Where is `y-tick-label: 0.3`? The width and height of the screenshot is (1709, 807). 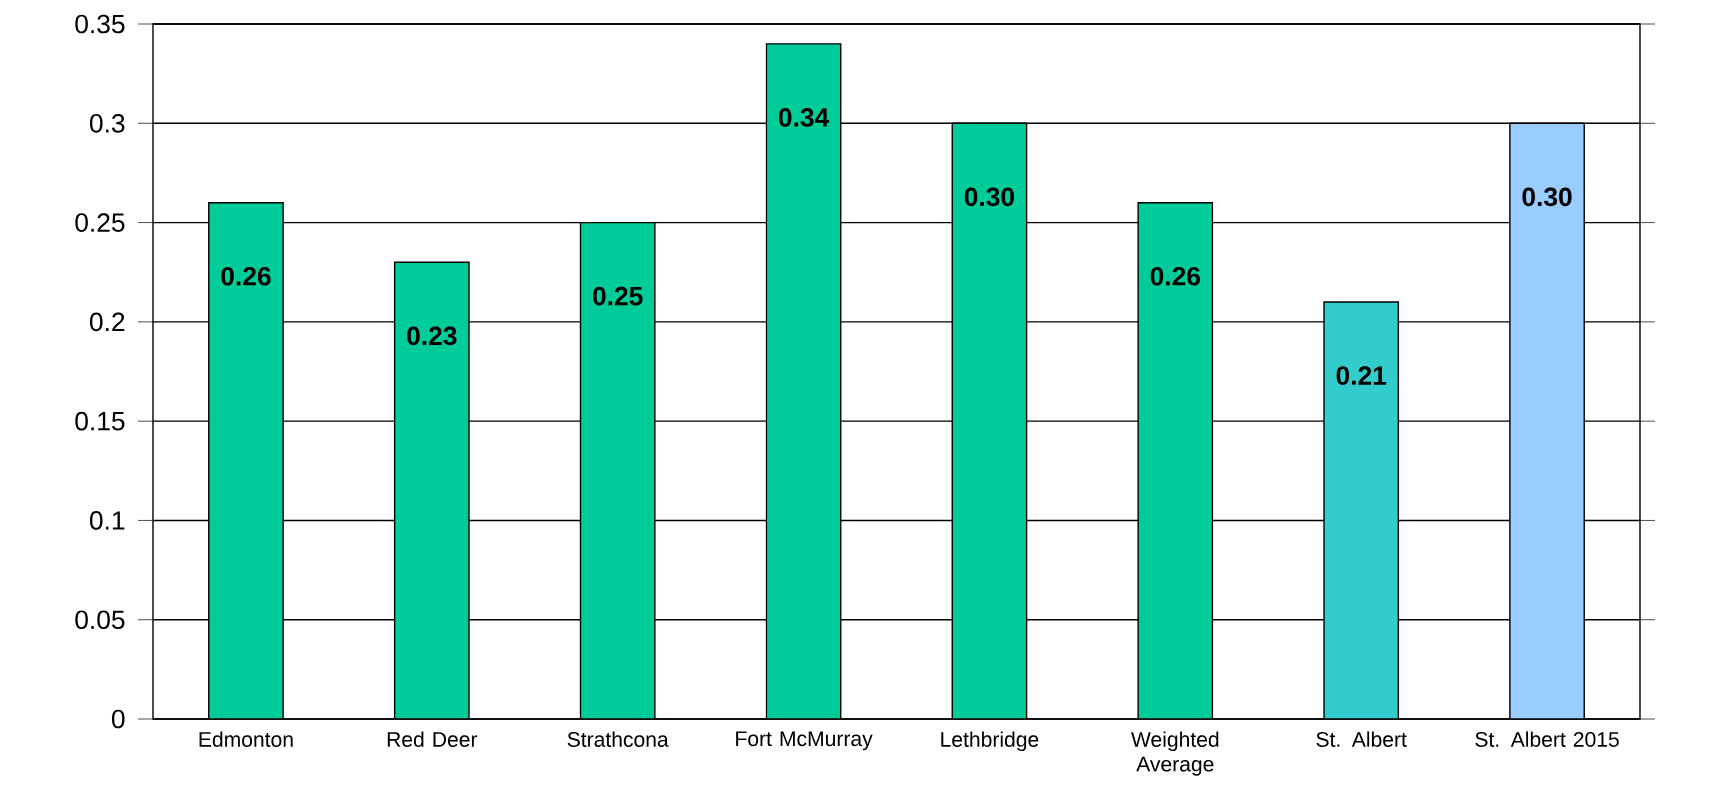
y-tick-label: 0.3 is located at coordinates (107, 123).